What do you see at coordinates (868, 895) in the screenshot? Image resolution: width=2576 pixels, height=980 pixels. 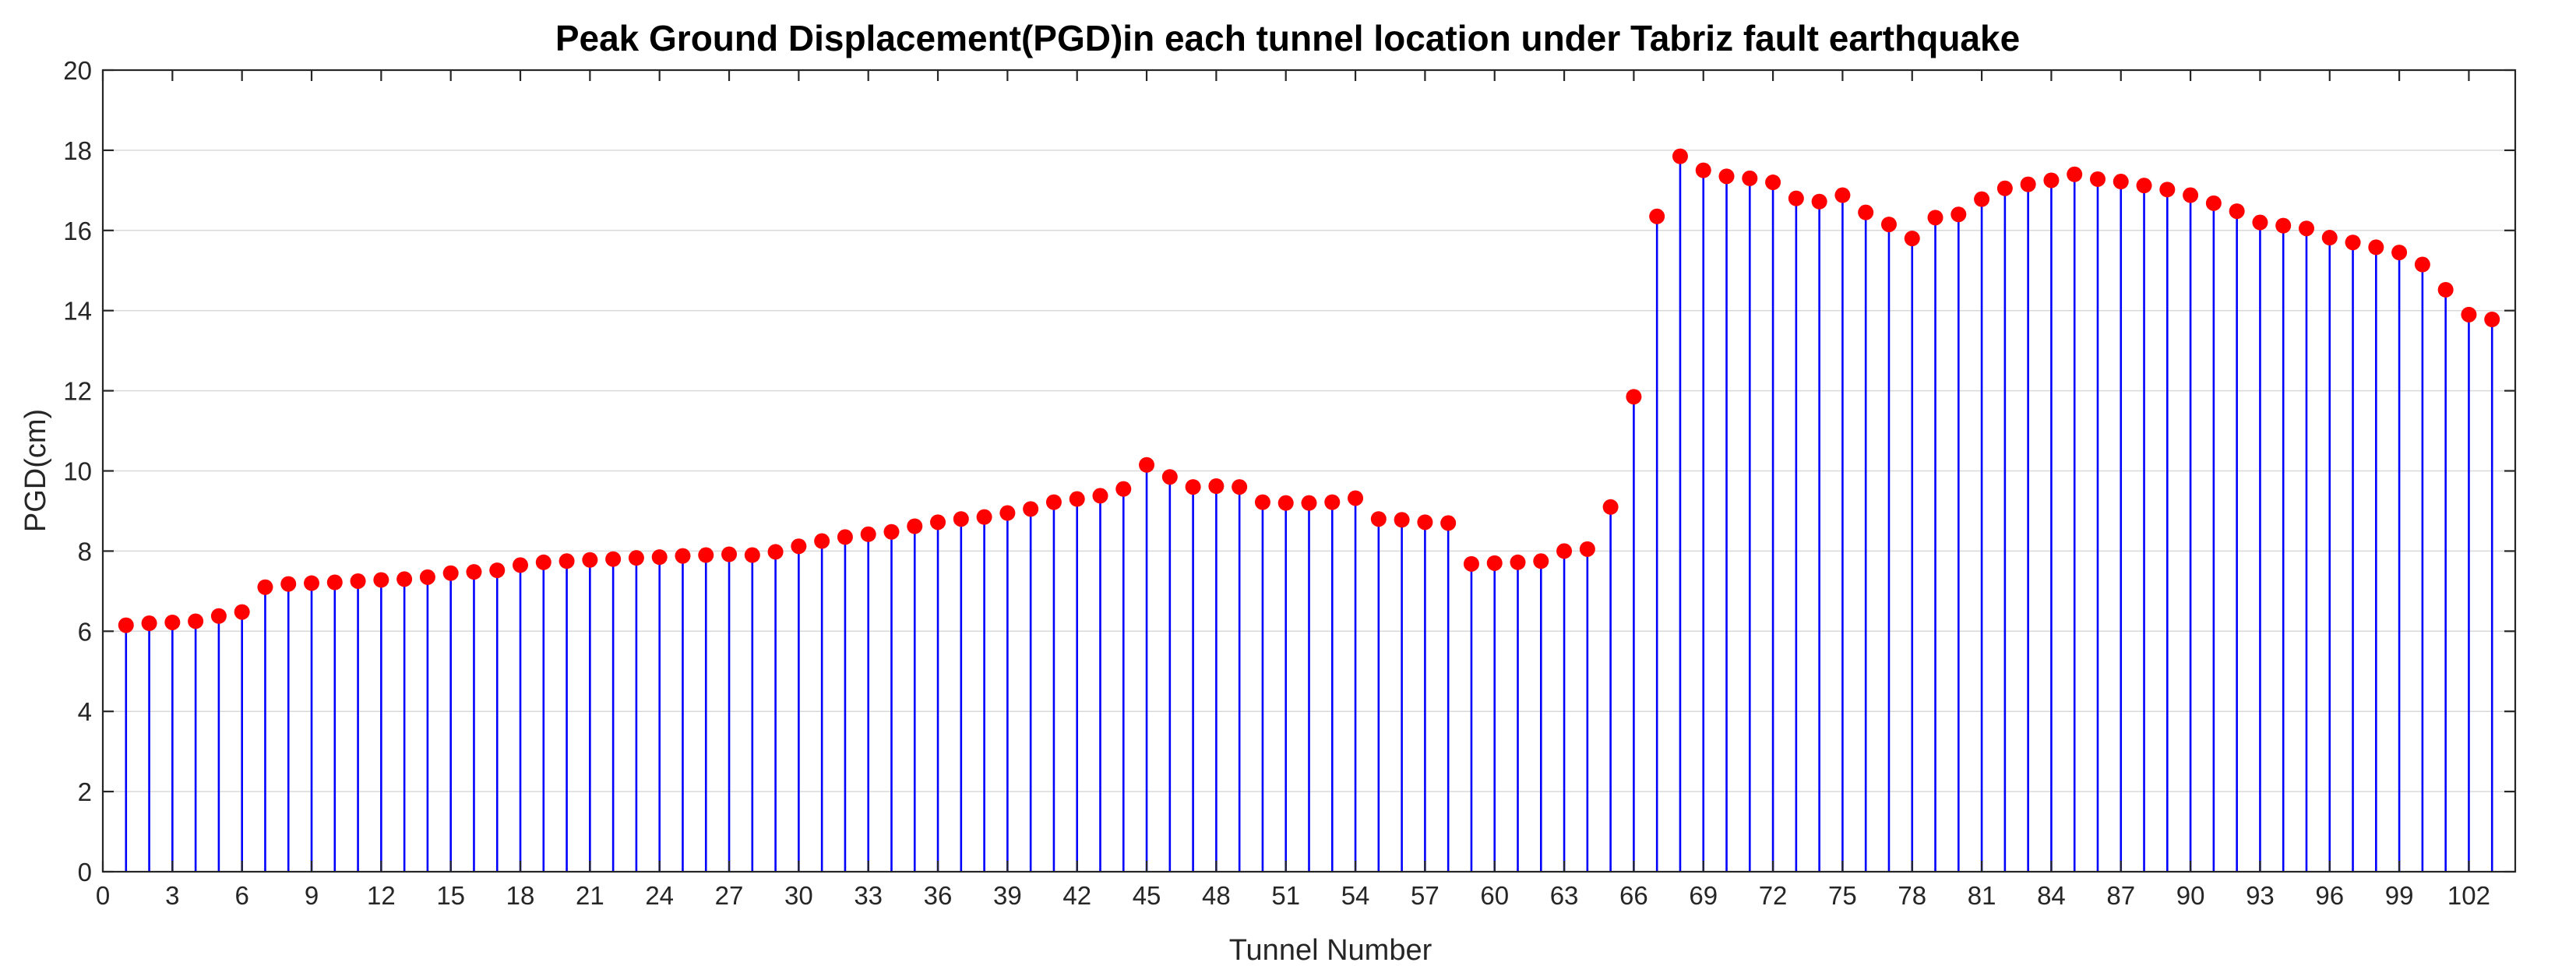 I see `x-tick-label: 33` at bounding box center [868, 895].